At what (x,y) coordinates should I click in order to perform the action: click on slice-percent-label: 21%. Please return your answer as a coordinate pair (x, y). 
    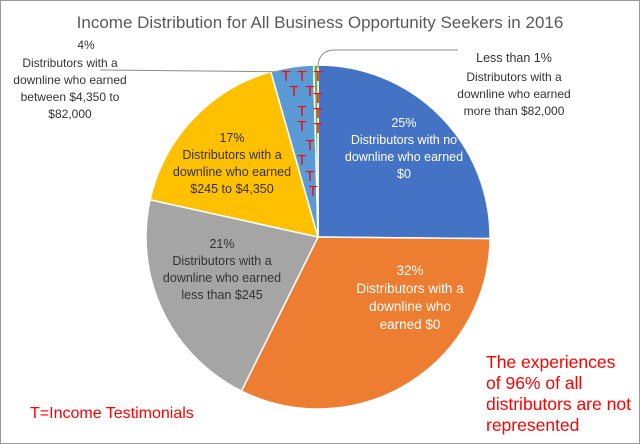
    Looking at the image, I should click on (221, 244).